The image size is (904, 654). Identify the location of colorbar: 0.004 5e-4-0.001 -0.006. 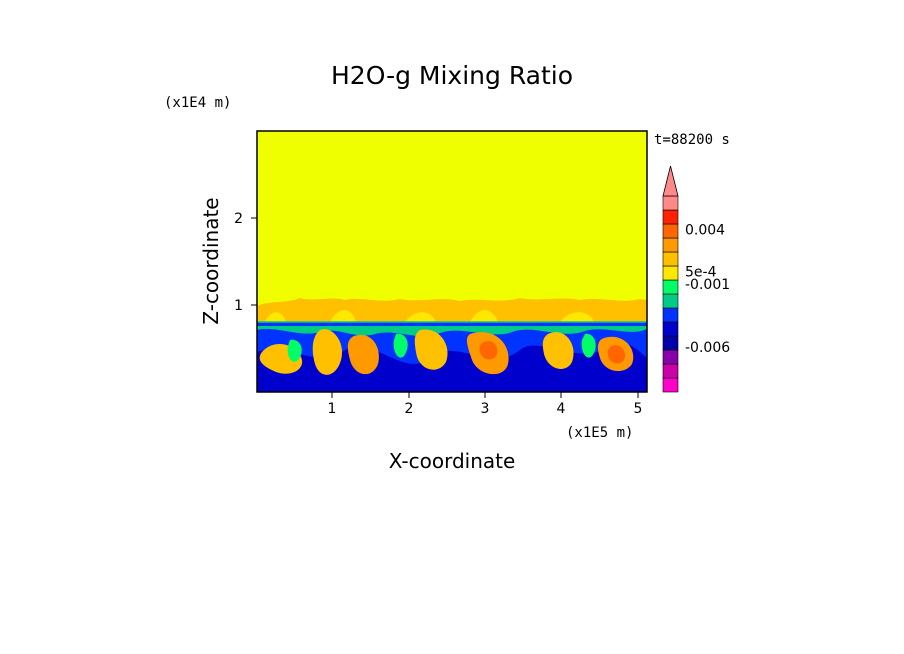
(696, 279).